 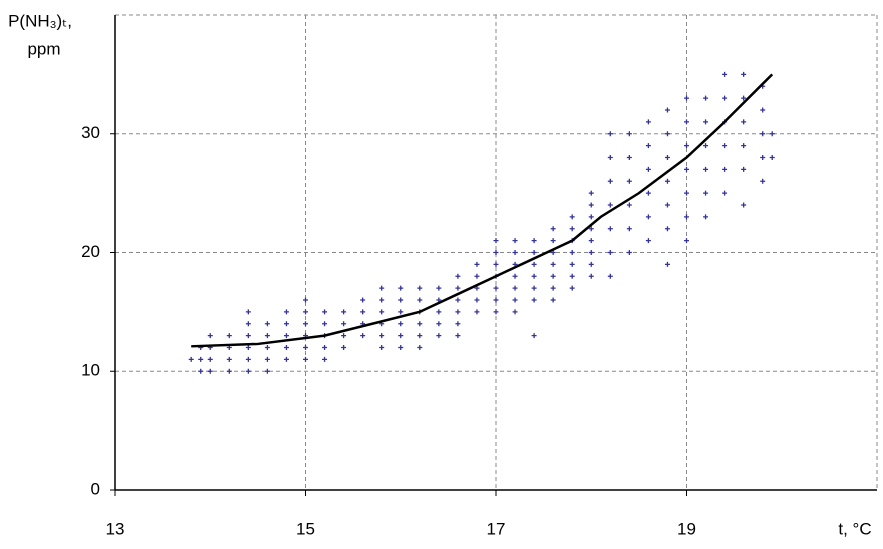 What do you see at coordinates (305, 528) in the screenshot?
I see `x-tick-label: 15` at bounding box center [305, 528].